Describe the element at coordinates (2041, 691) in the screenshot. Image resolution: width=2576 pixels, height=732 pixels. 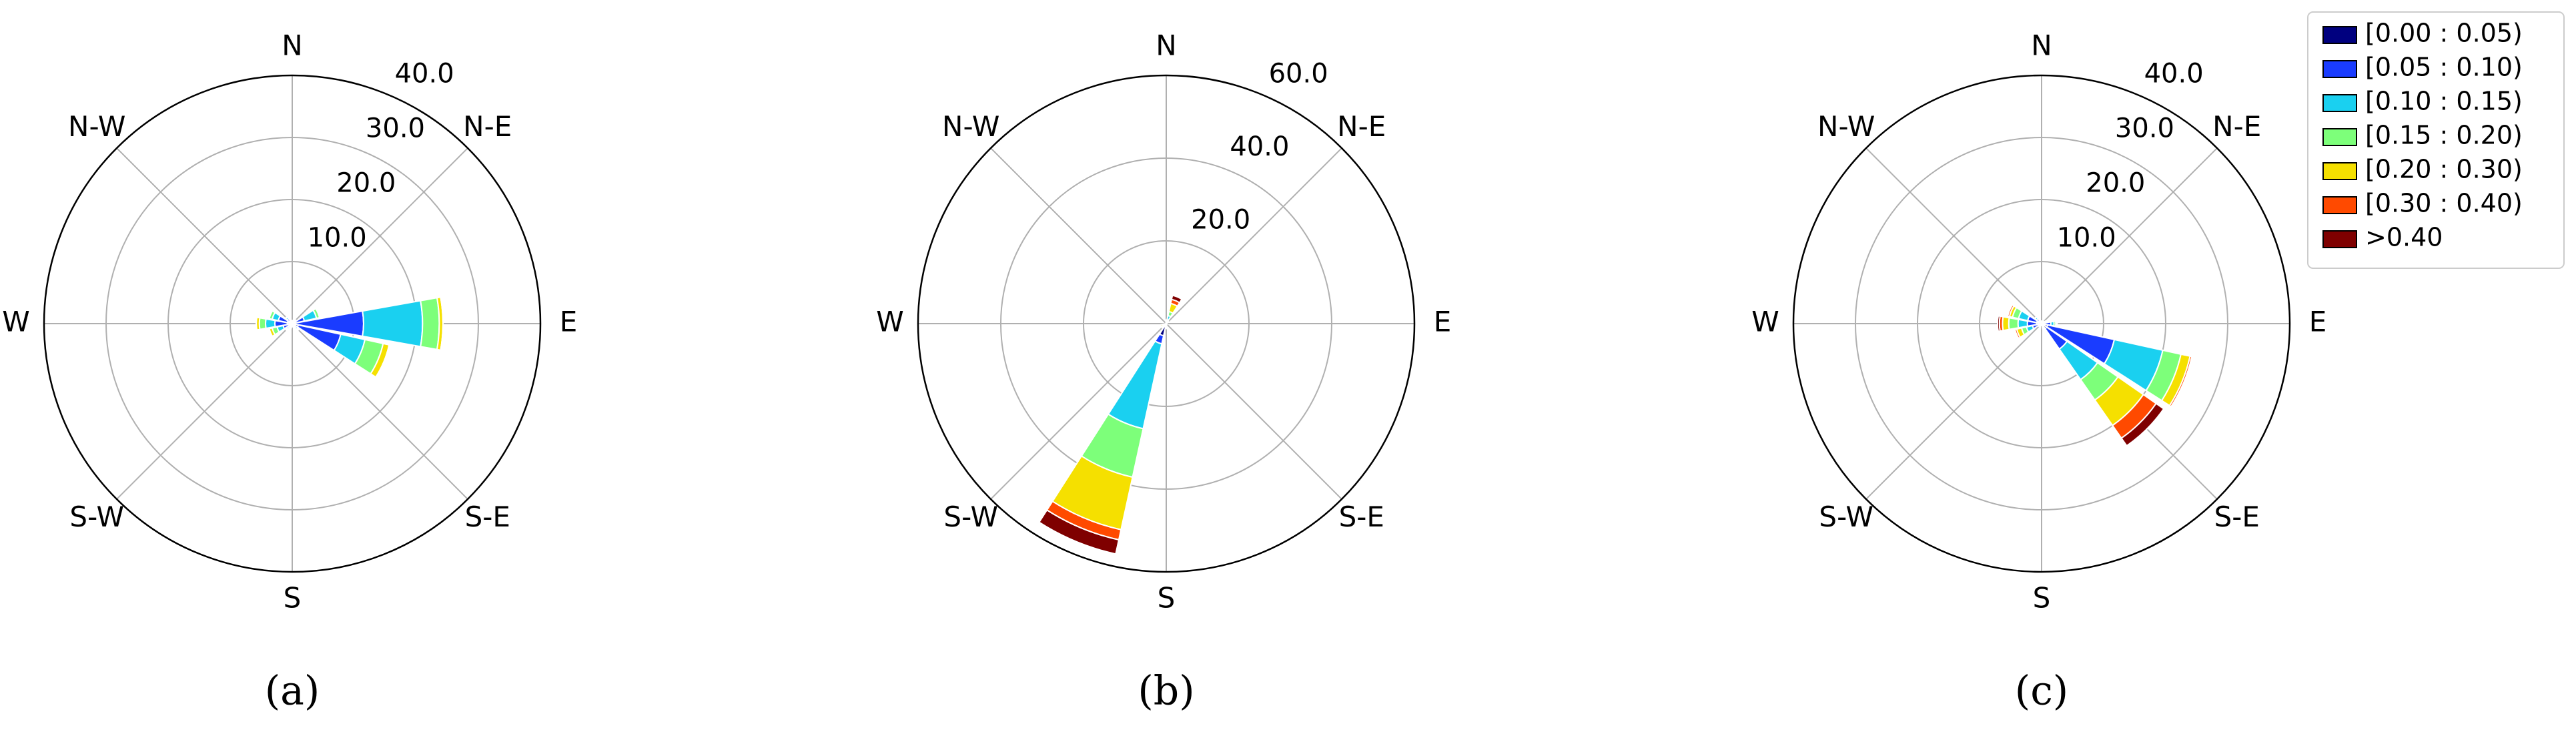
I see `caption: (c)` at that location.